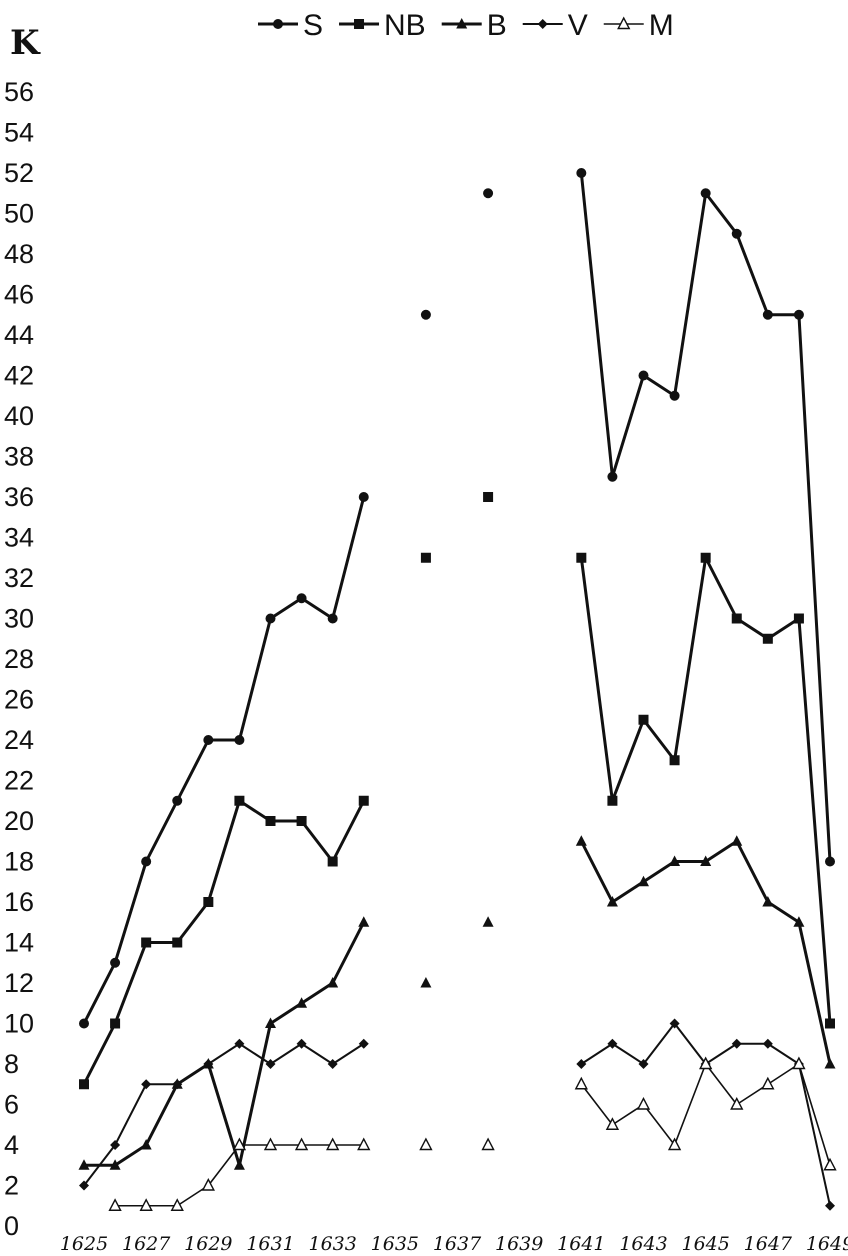  What do you see at coordinates (19, 659) in the screenshot?
I see `y-tick-label: 28` at bounding box center [19, 659].